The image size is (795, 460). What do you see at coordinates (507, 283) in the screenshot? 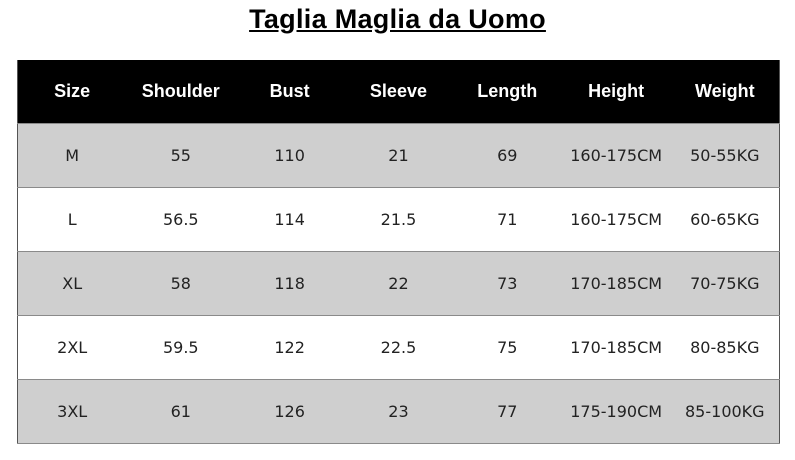
I see `table-cell: 73` at bounding box center [507, 283].